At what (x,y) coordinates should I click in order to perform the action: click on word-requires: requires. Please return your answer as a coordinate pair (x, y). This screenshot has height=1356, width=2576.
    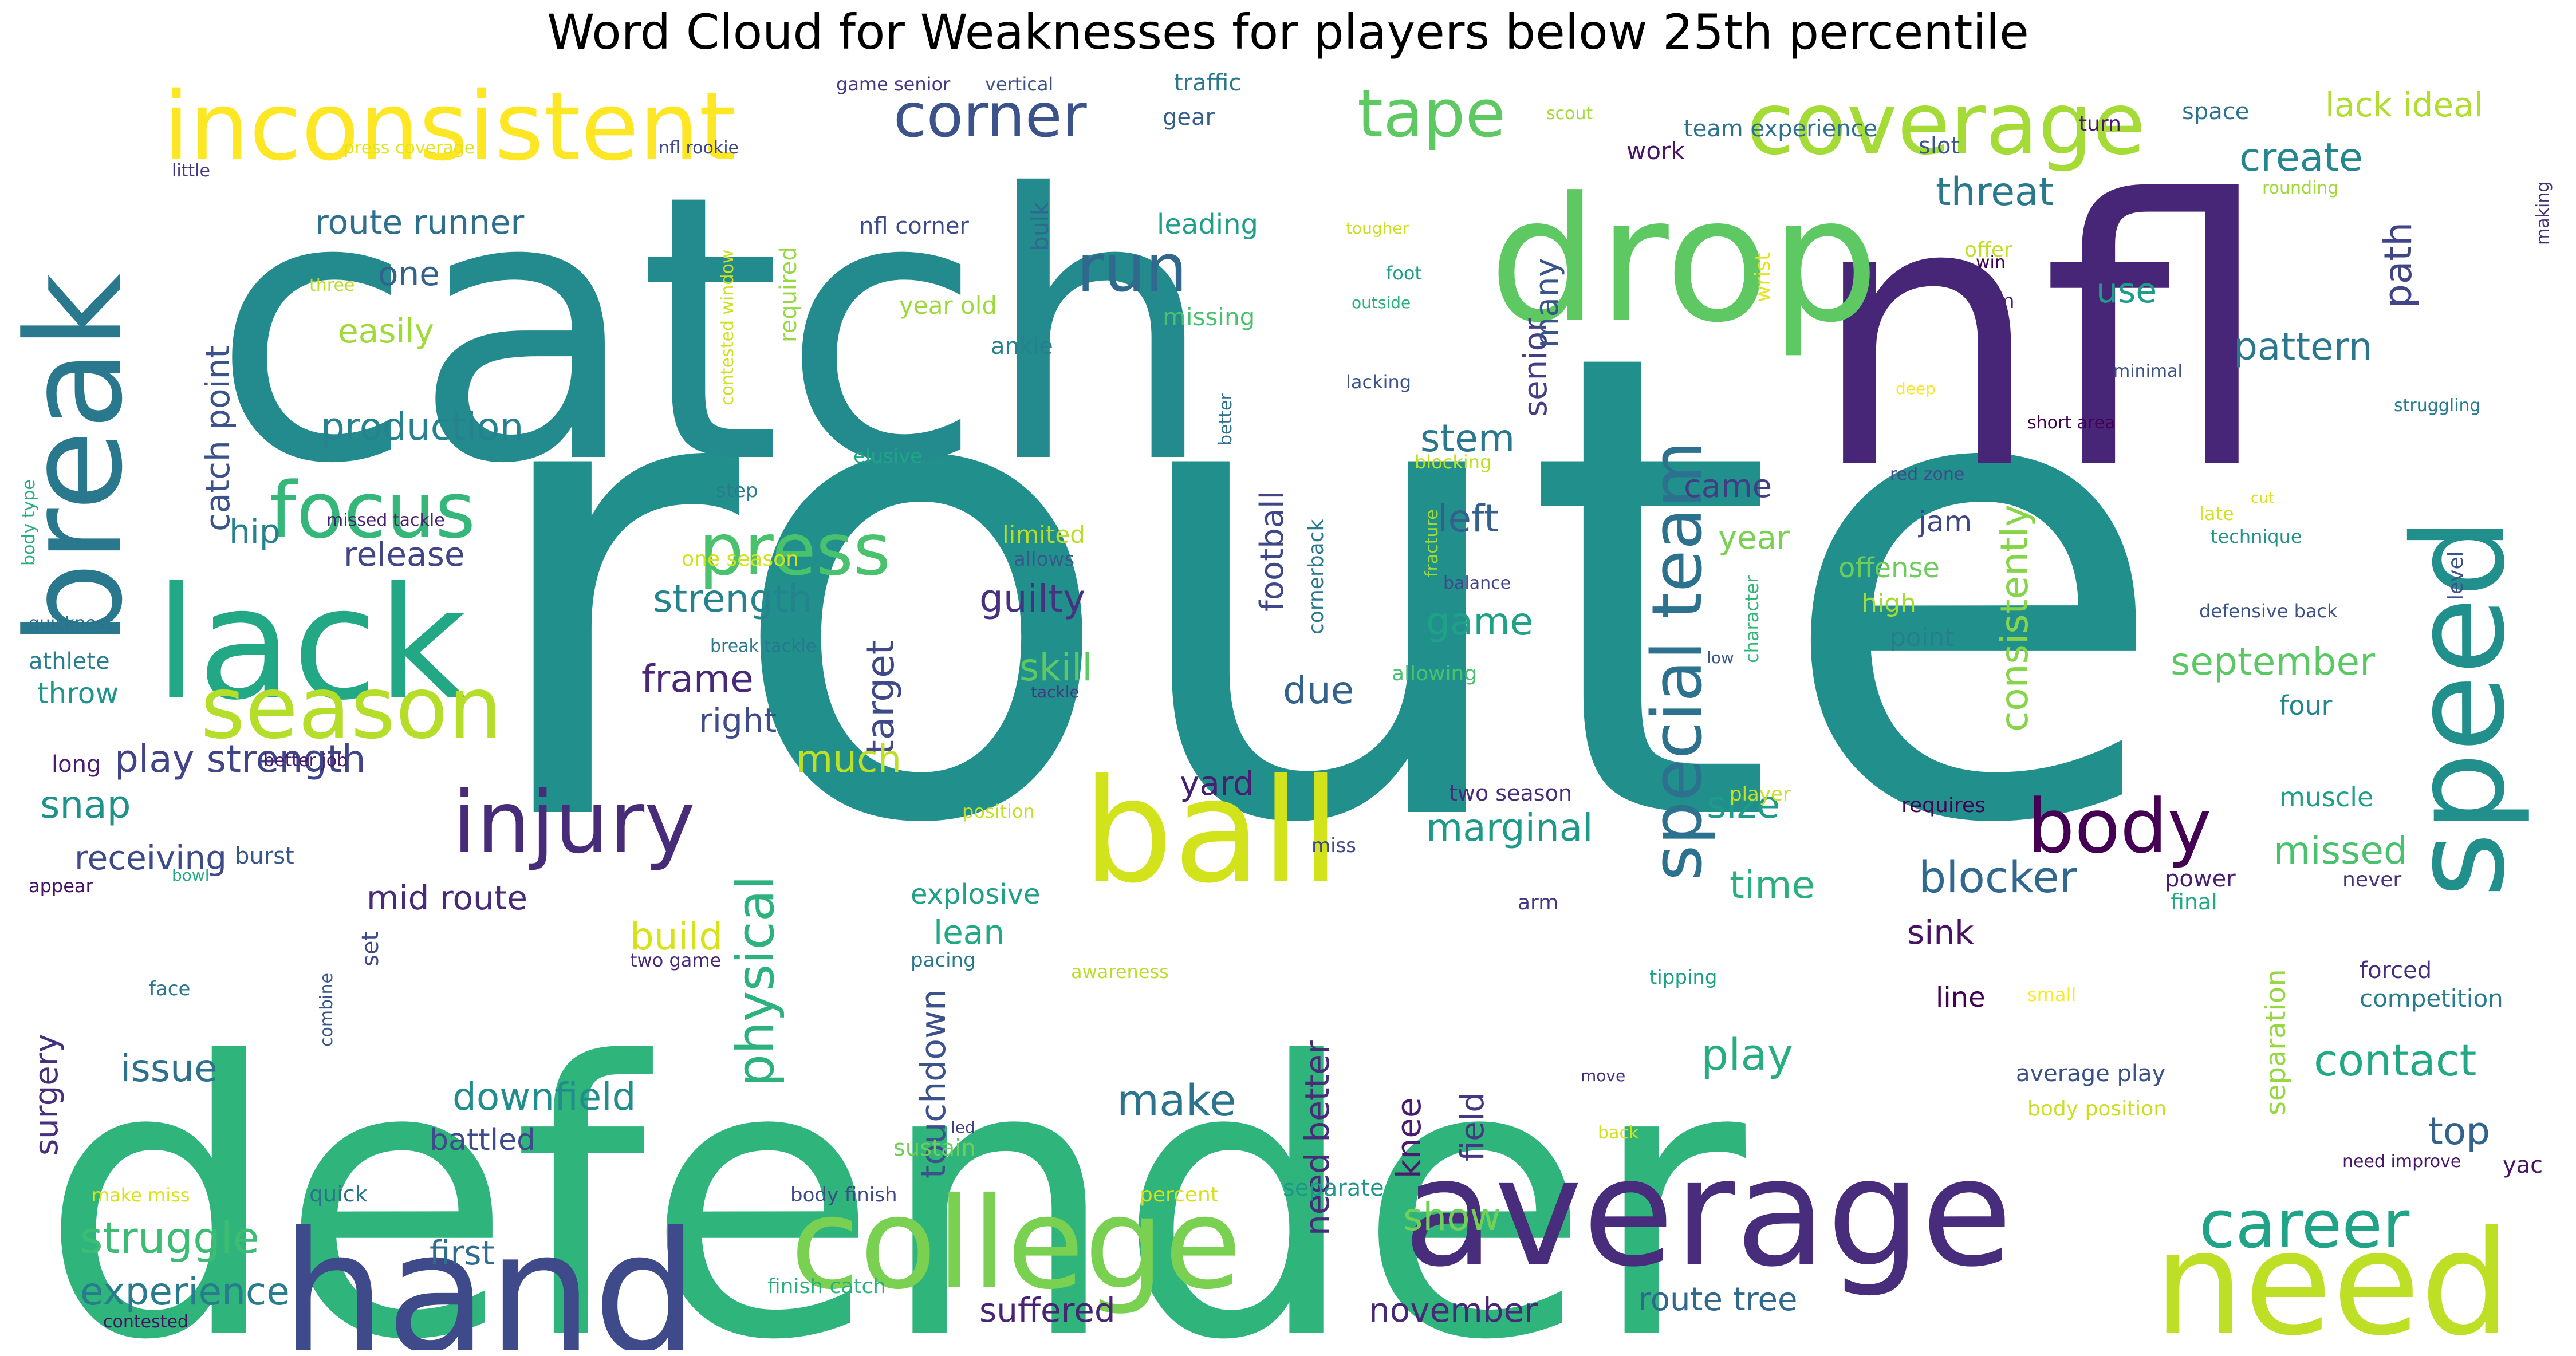
    Looking at the image, I should click on (1944, 805).